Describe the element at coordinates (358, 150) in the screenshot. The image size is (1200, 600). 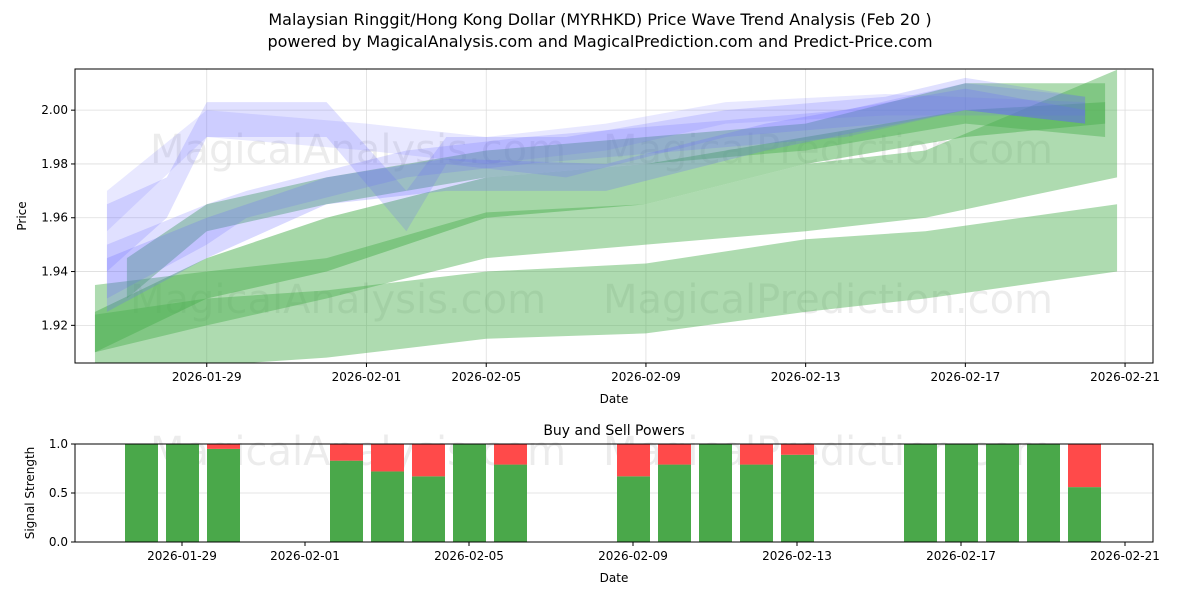
I see `watermark: MagicalAnalysis.com` at that location.